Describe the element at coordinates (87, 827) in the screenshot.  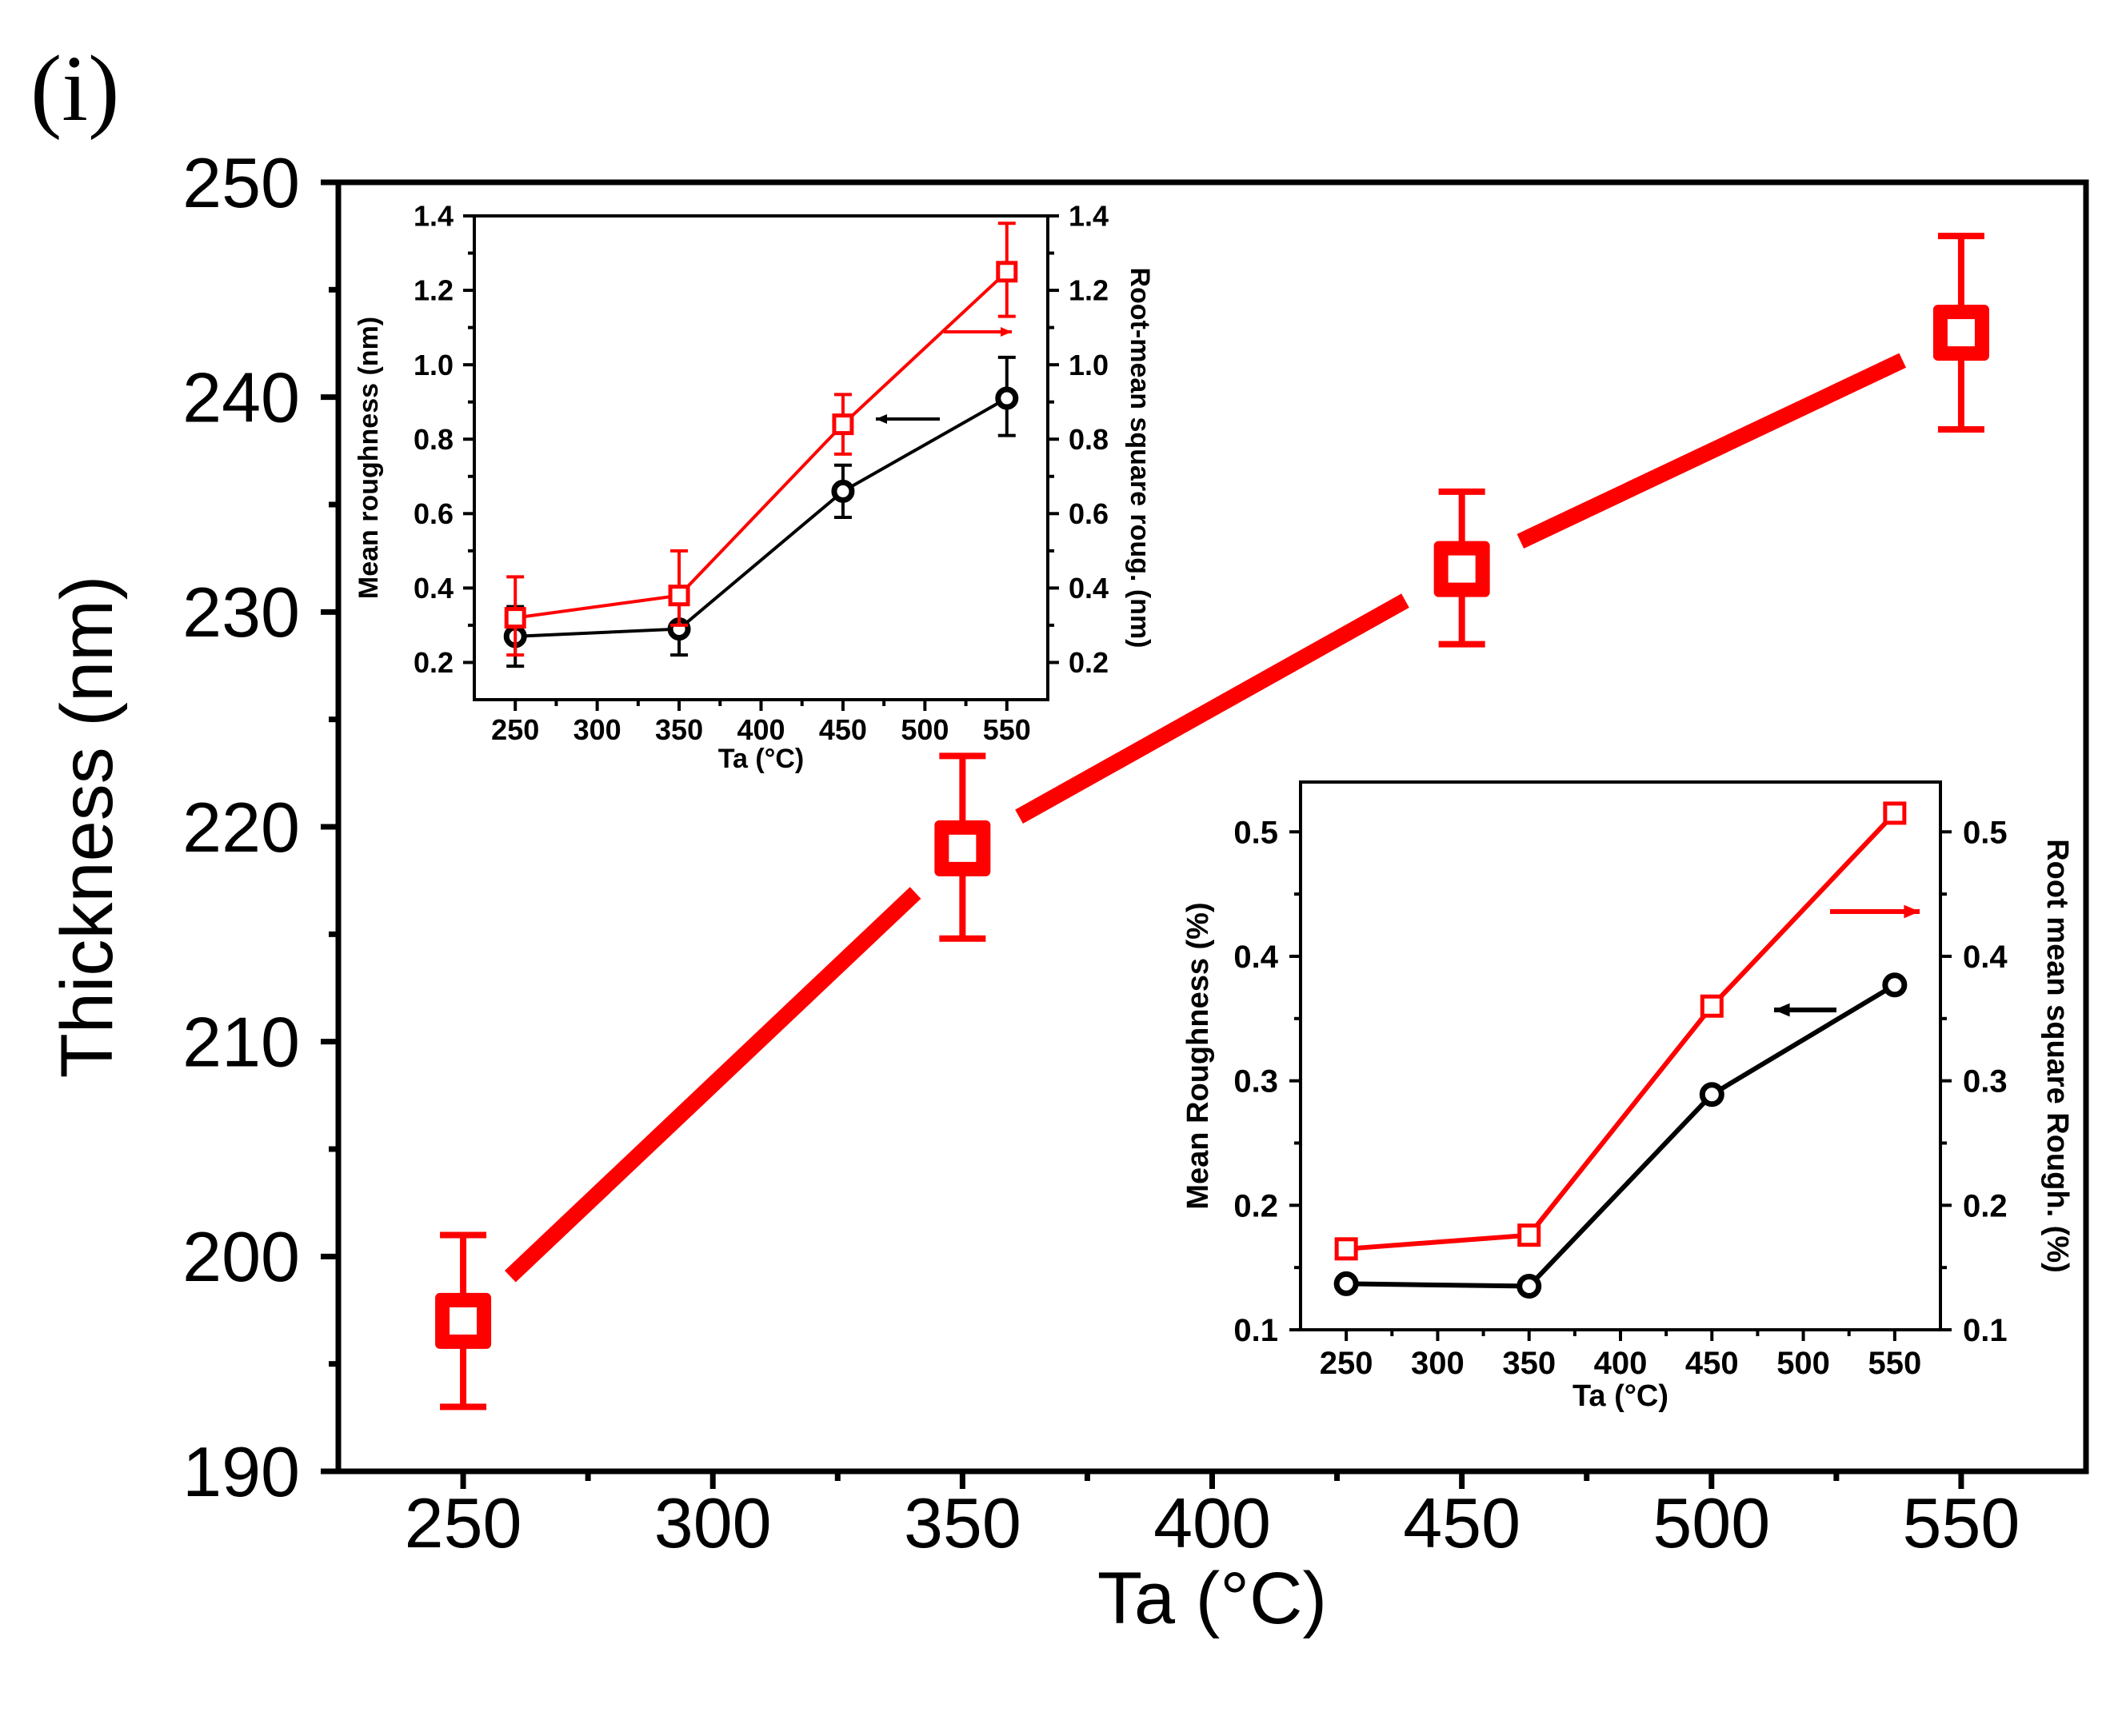
I see `y-axis-label: Thickness (nm)` at that location.